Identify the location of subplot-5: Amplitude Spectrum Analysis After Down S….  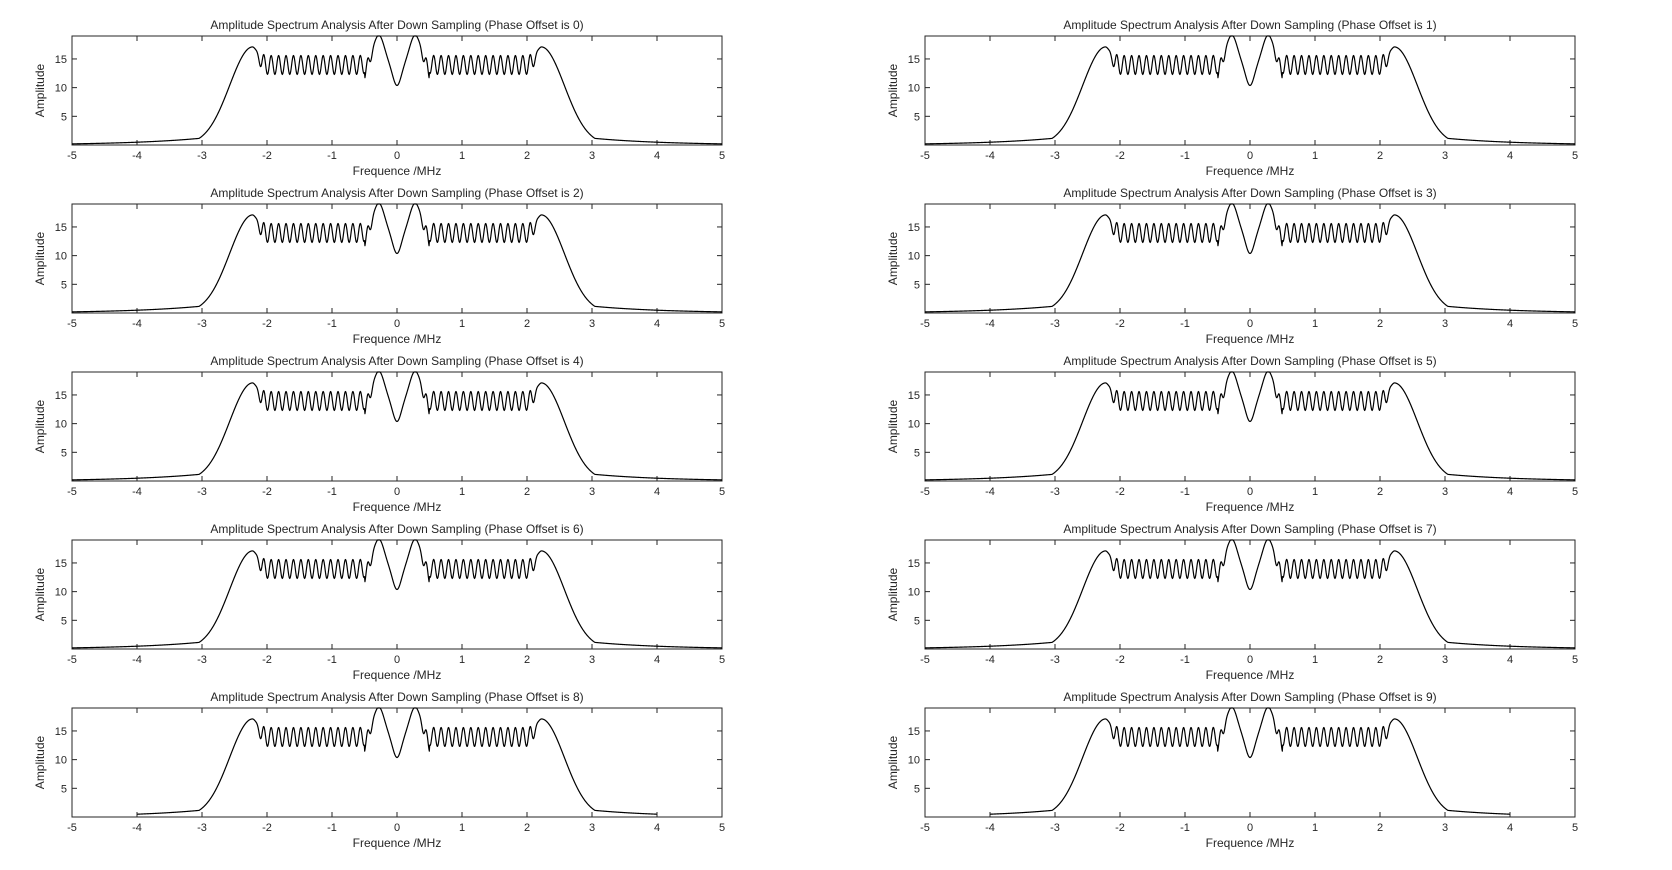
(1232, 434).